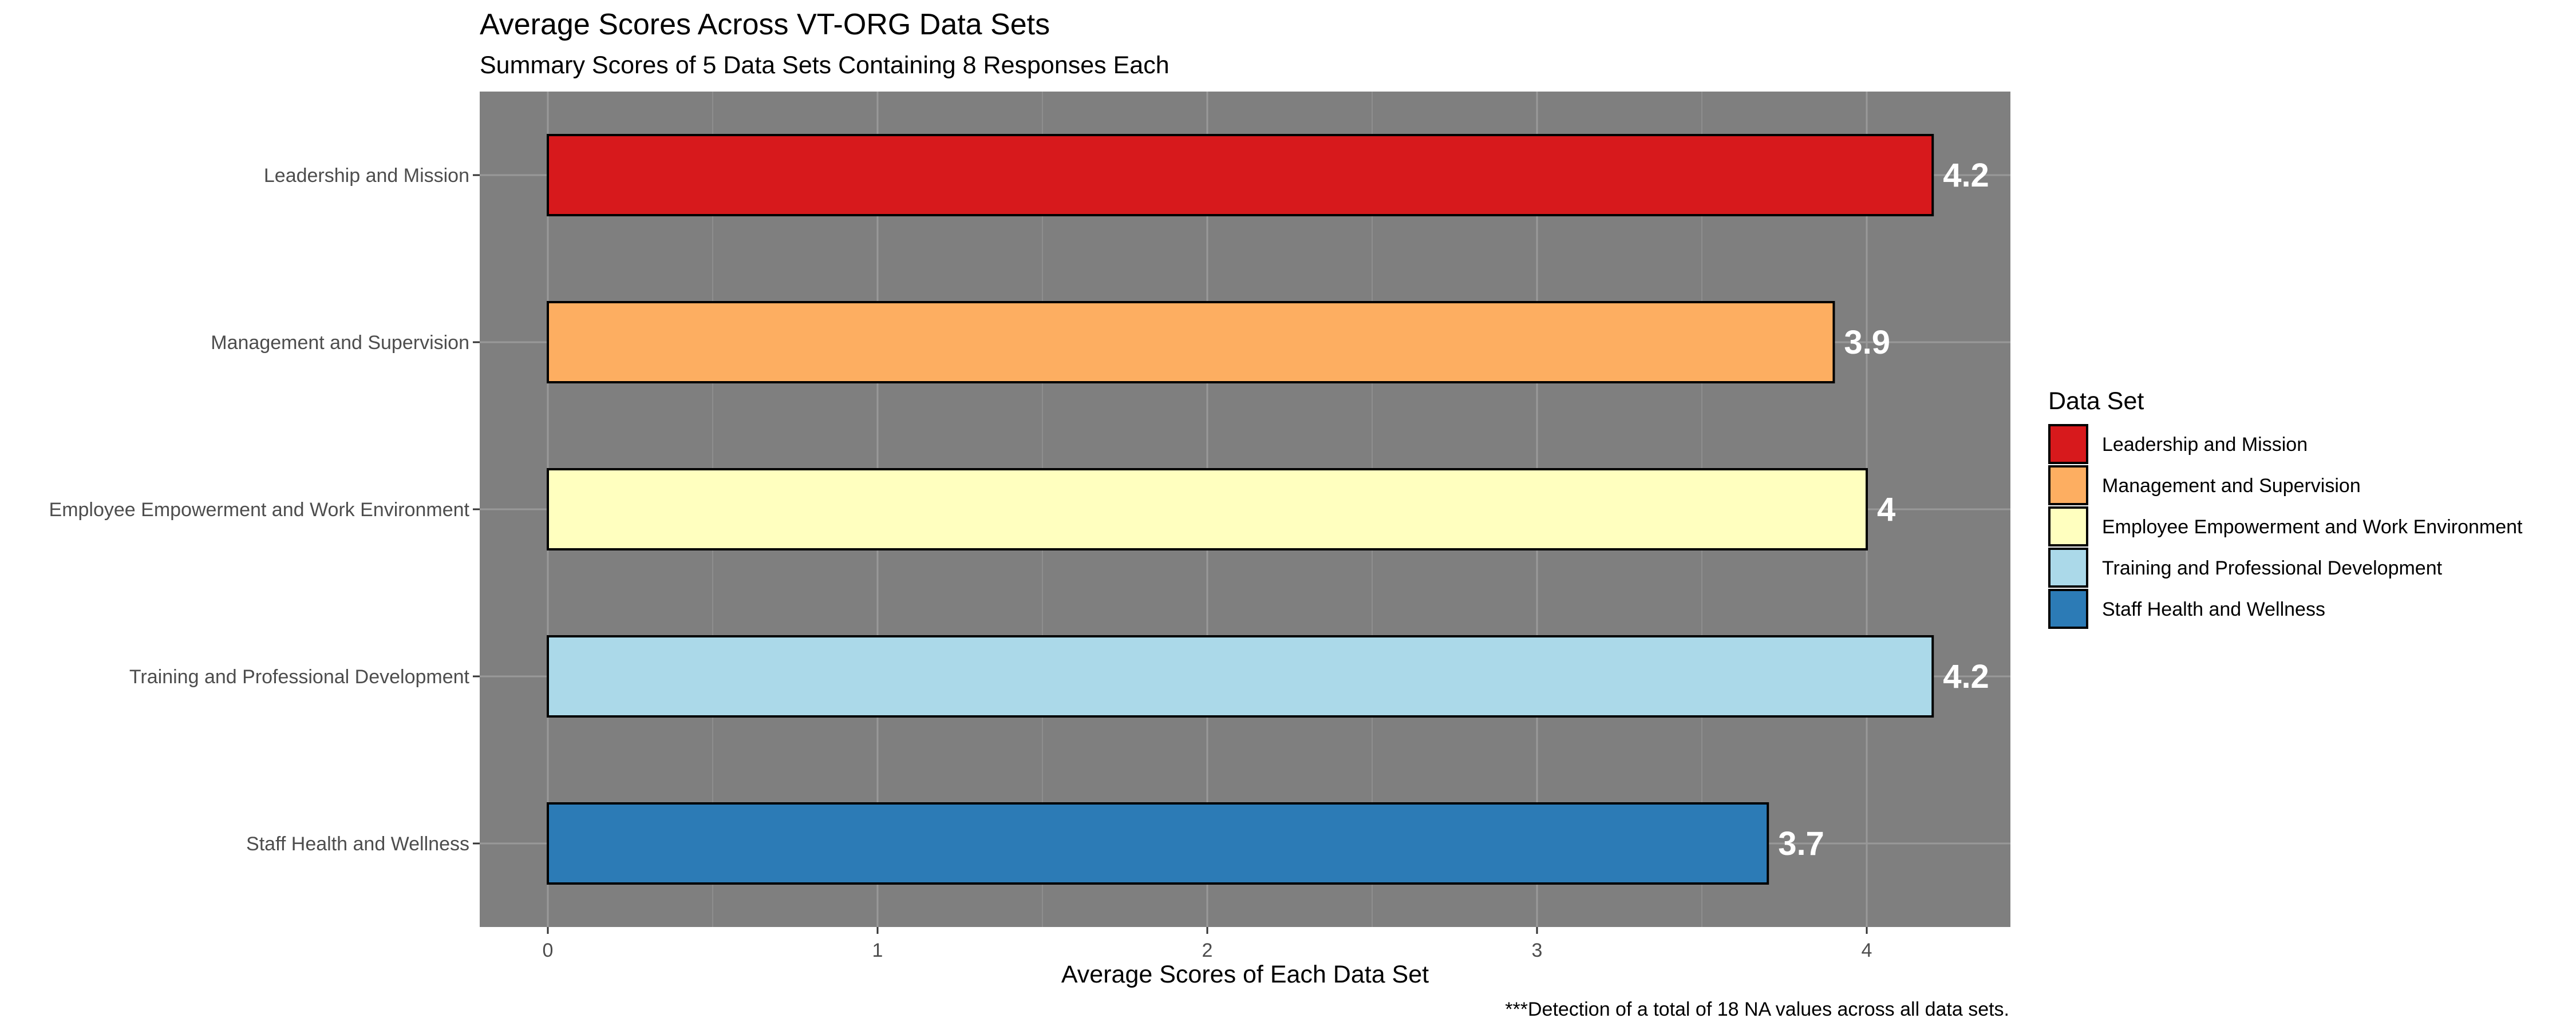 The width and height of the screenshot is (2576, 1030). I want to click on x-tick-label: 3, so click(1537, 950).